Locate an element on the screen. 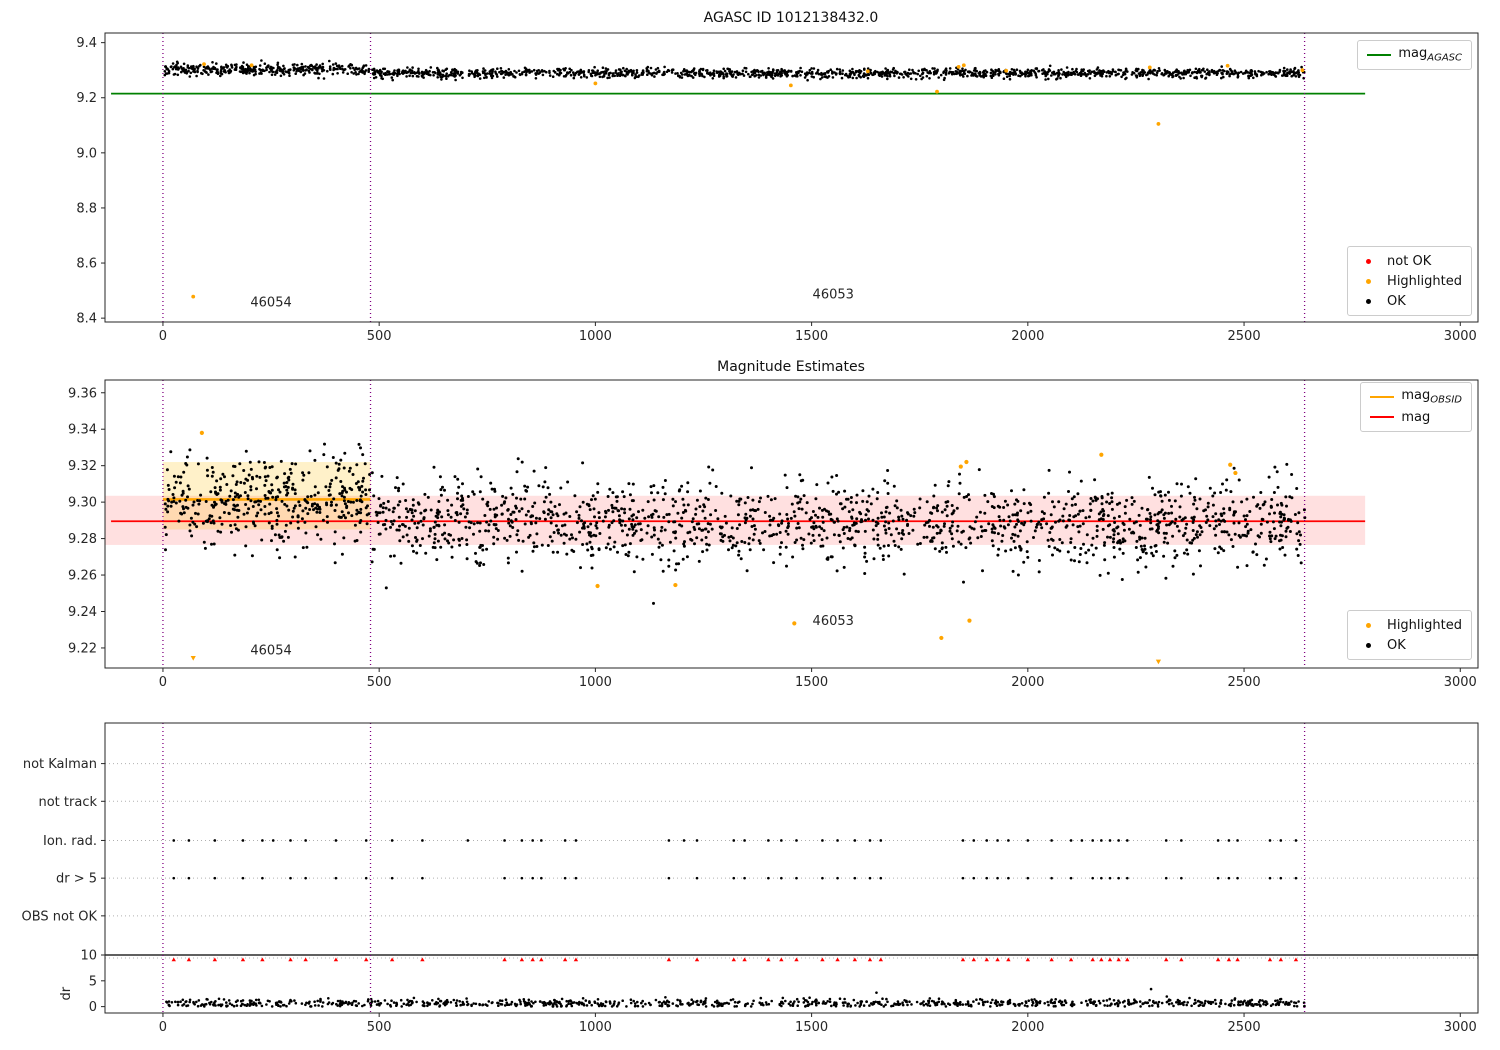  svg-text: 8.8 is located at coordinates (86, 208).